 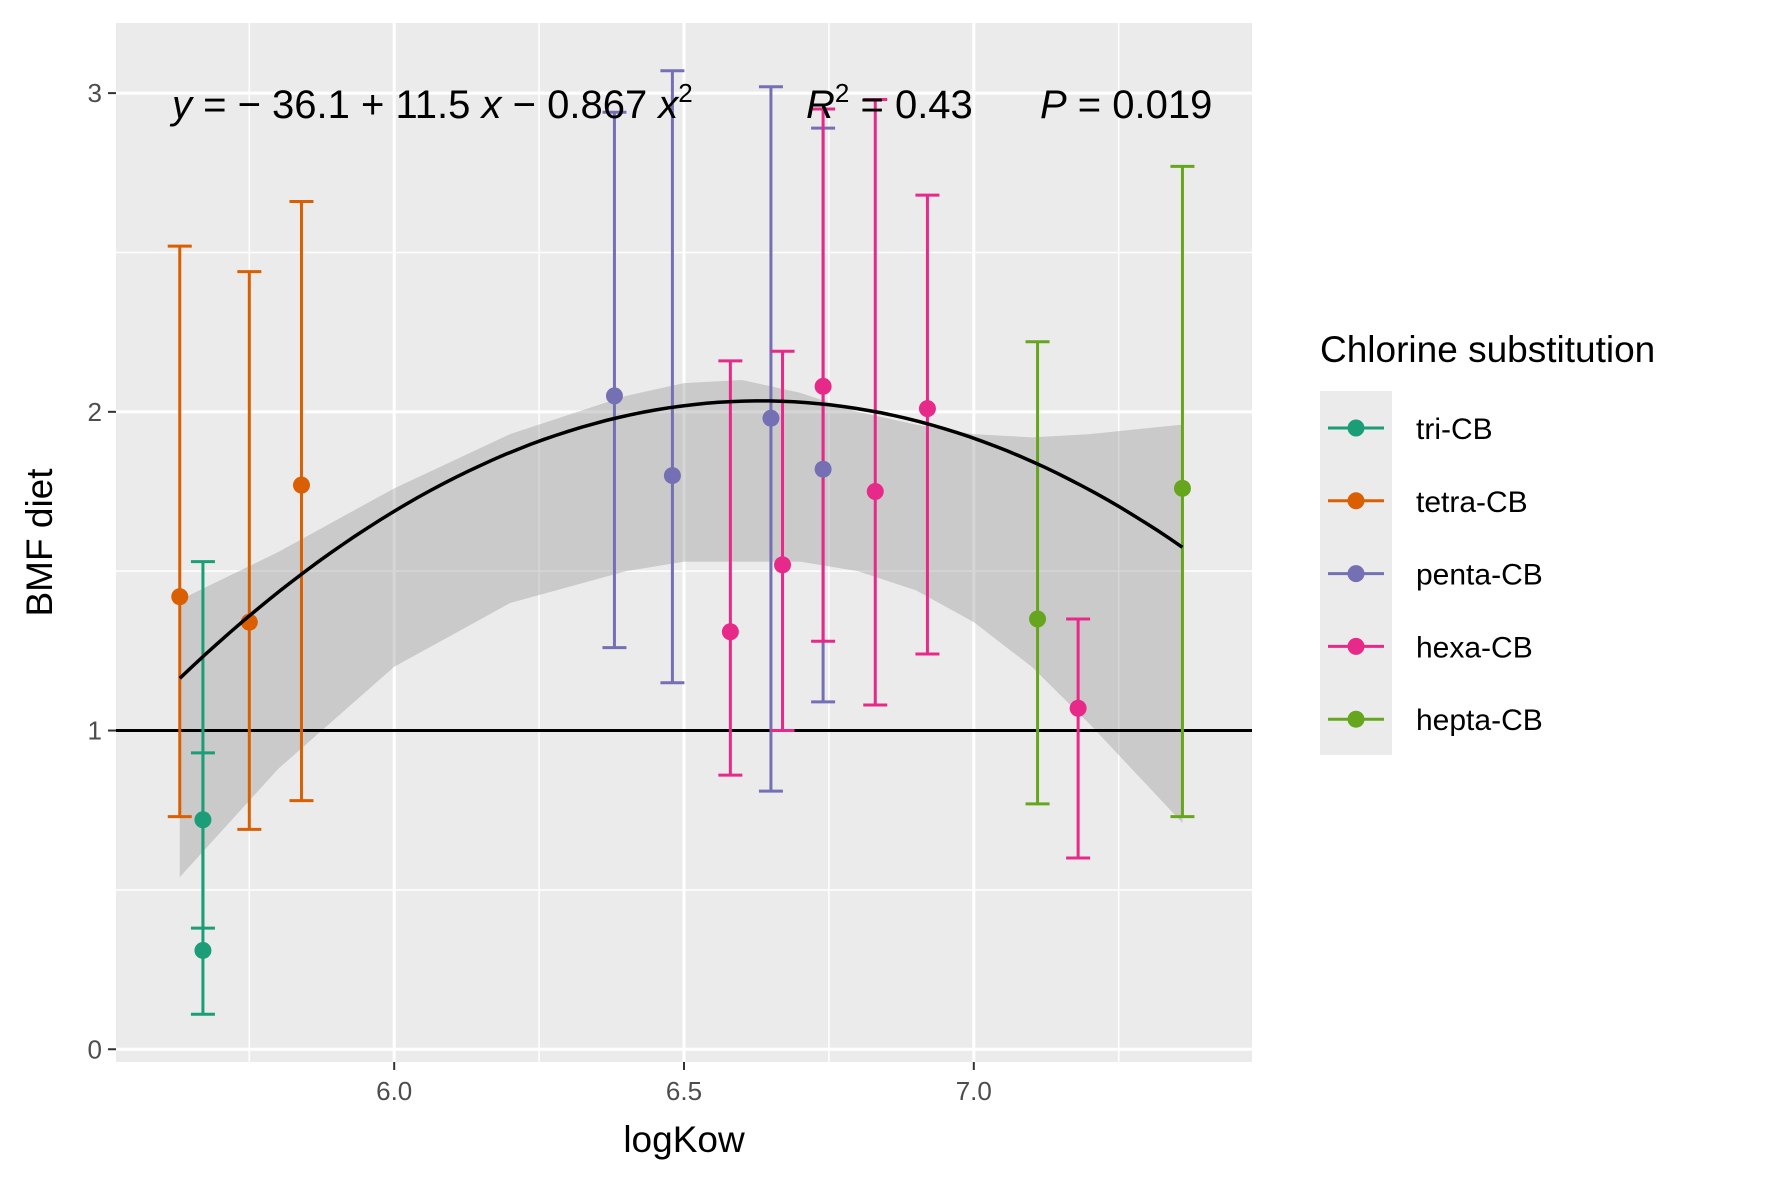 I want to click on r-squared-value: = 0.43, so click(x=910, y=105).